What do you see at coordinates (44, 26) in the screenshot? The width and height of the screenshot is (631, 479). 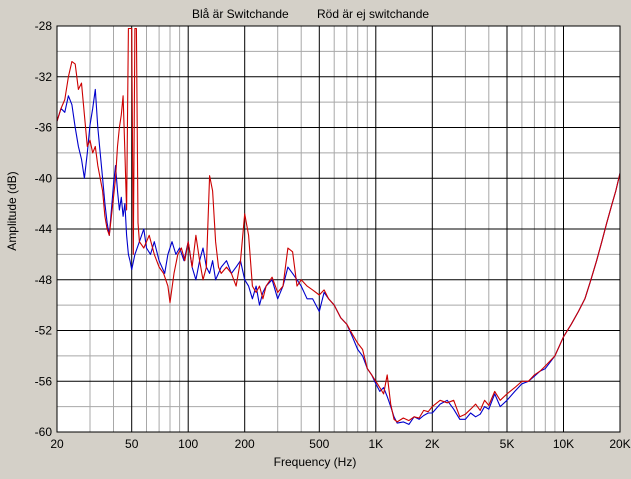 I see `y-tick-label: -28` at bounding box center [44, 26].